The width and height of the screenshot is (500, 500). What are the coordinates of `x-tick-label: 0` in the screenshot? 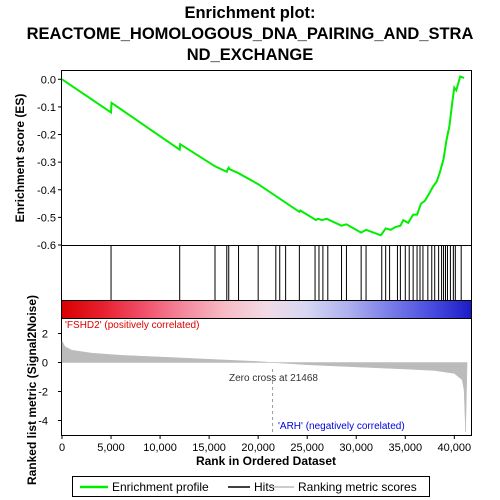 It's located at (62, 448).